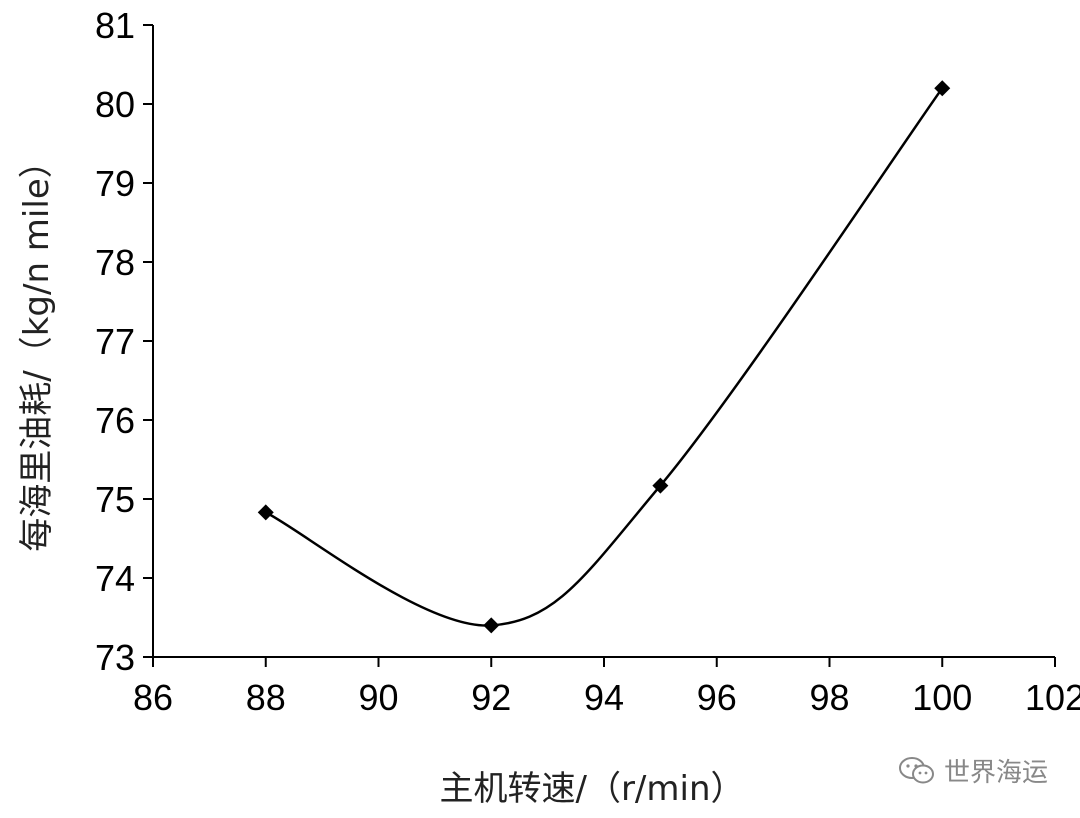 Image resolution: width=1080 pixels, height=818 pixels. I want to click on x-axis-title: 主机转速/（r/min）, so click(591, 789).